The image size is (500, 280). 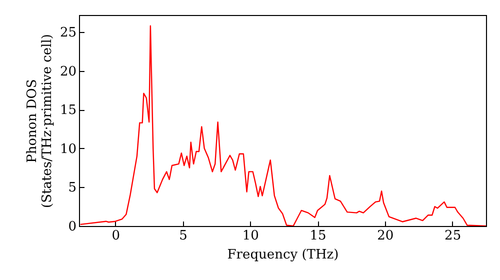 I want to click on y-tick-label: 5, so click(x=72, y=188).